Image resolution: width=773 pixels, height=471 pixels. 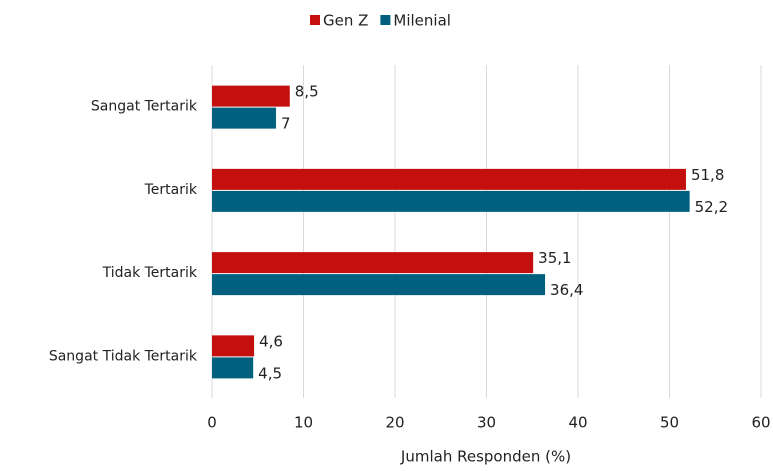 What do you see at coordinates (707, 175) in the screenshot?
I see `data-label: 51,8` at bounding box center [707, 175].